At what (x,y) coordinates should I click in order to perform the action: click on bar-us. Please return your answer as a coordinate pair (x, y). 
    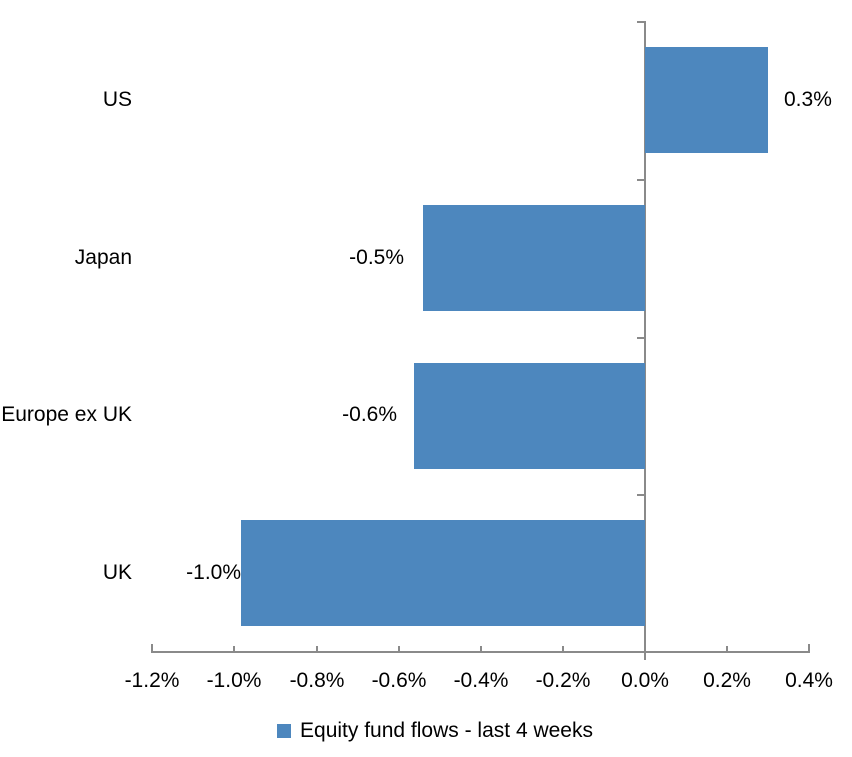
    Looking at the image, I should click on (706, 100).